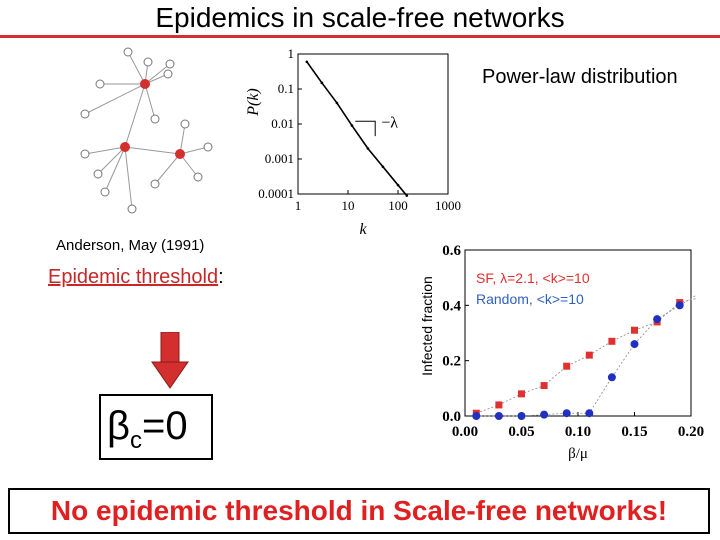 Image resolution: width=720 pixels, height=540 pixels. I want to click on epidemic-y-tick-label: 0.6, so click(451, 251).